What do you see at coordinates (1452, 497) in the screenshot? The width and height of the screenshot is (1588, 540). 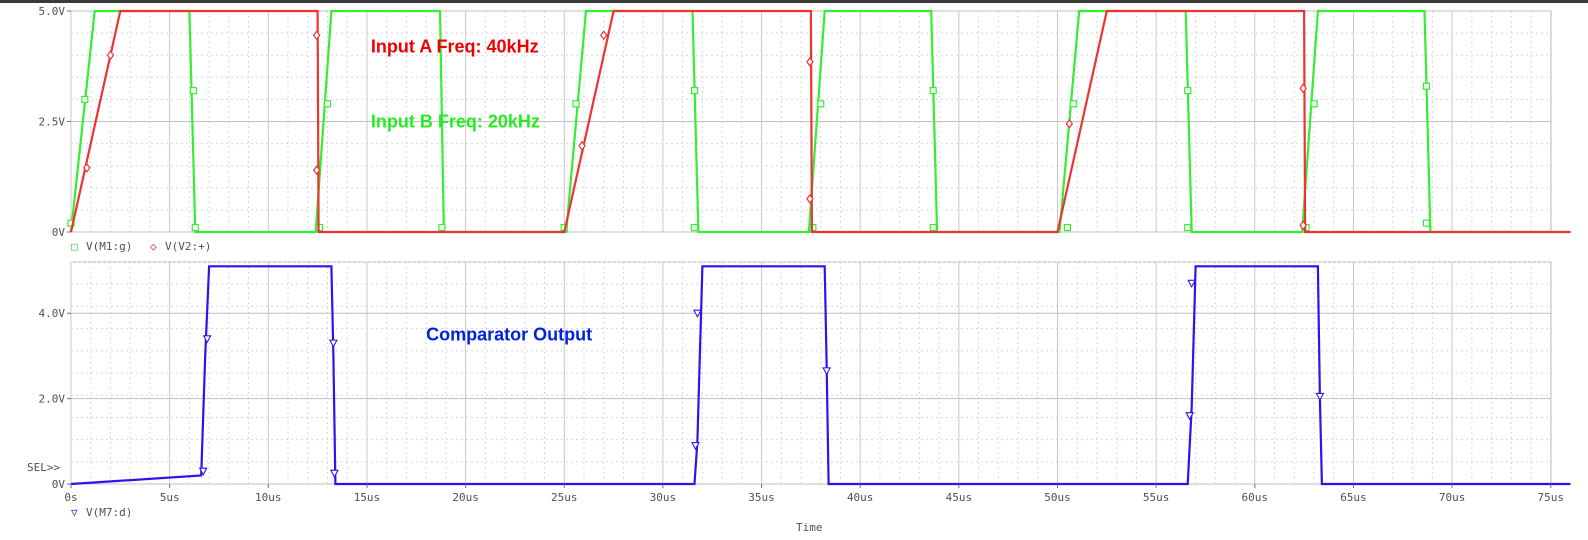 I see `x-tick-label: 70us` at bounding box center [1452, 497].